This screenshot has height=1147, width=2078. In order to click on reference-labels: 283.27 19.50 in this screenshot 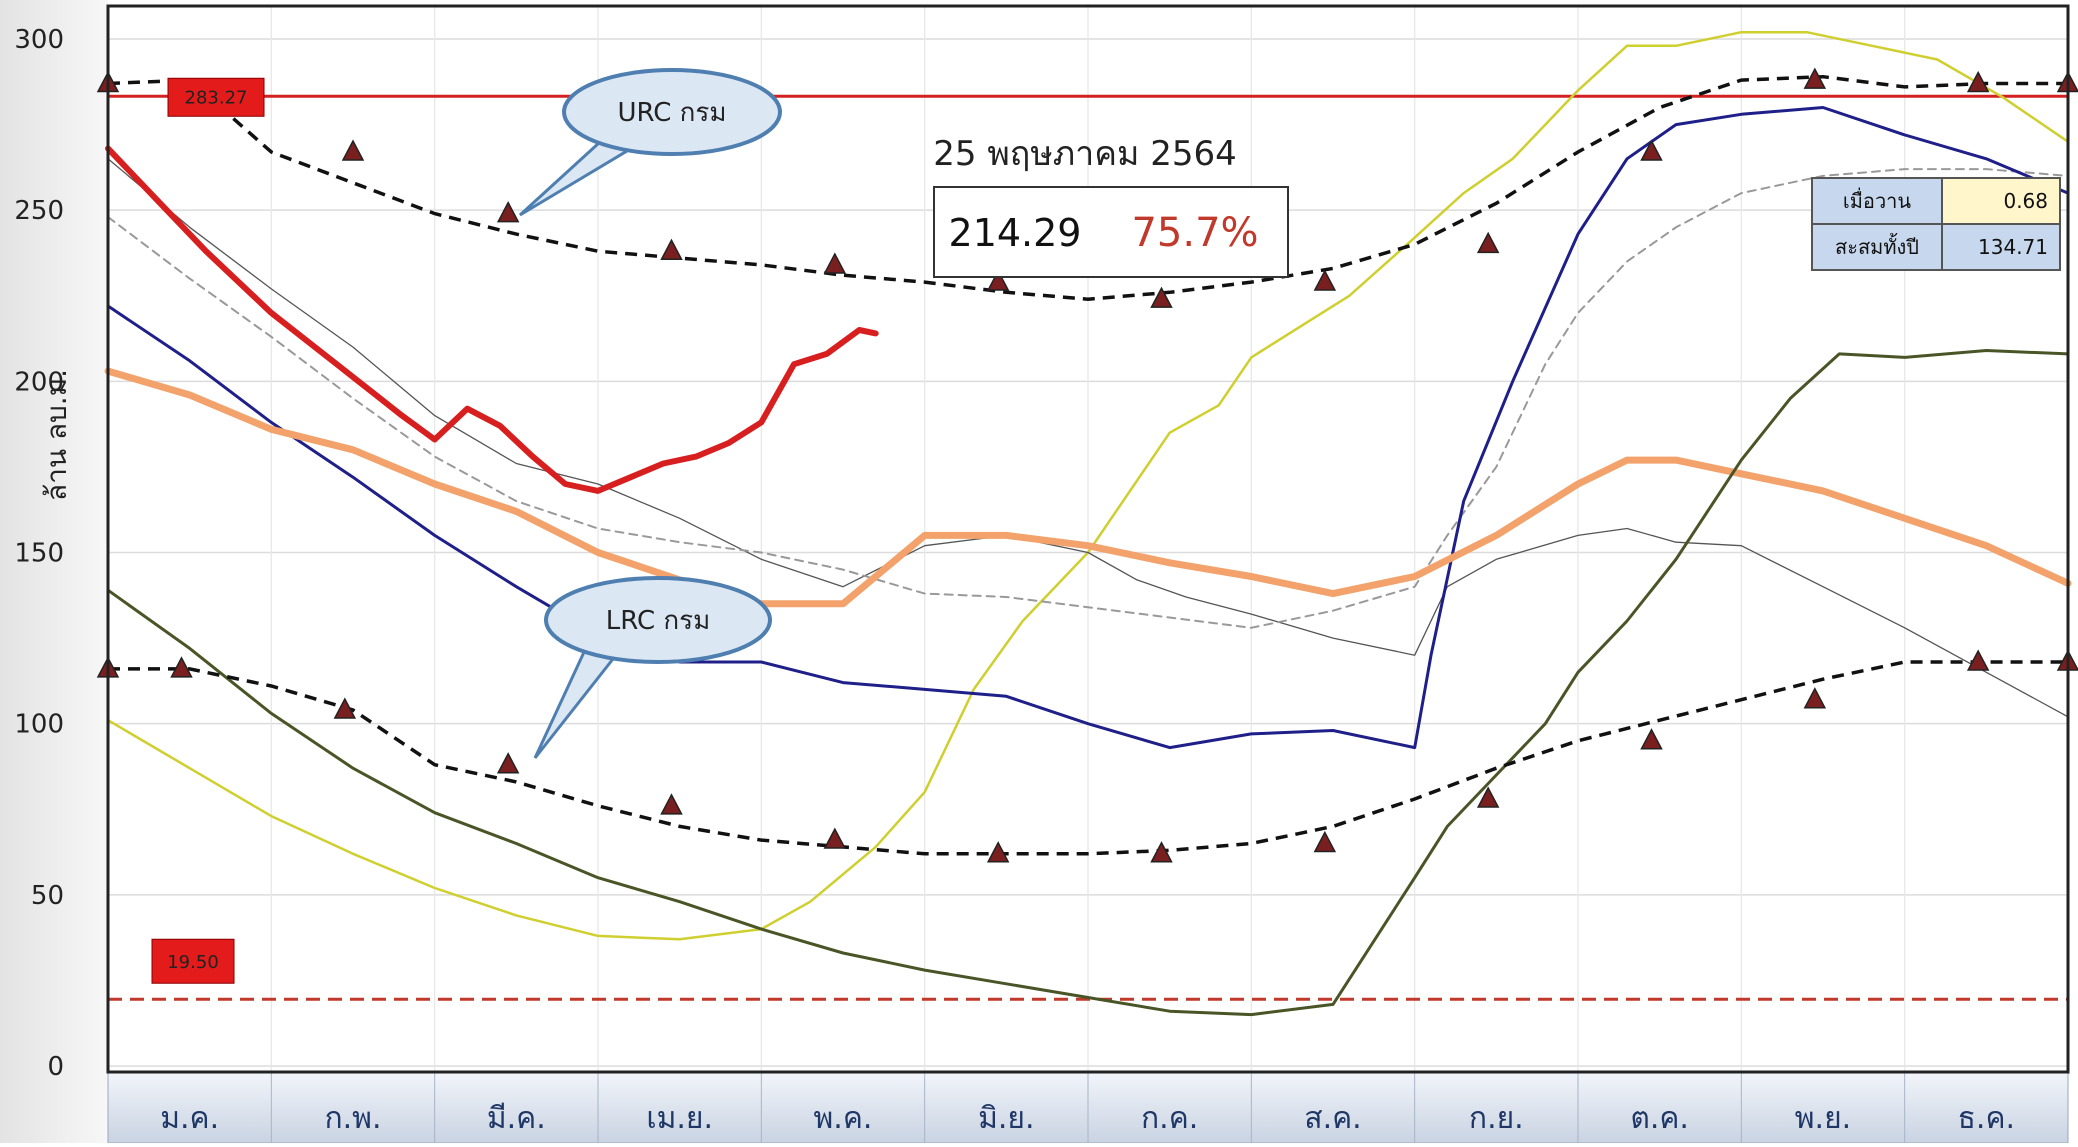, I will do `click(208, 530)`.